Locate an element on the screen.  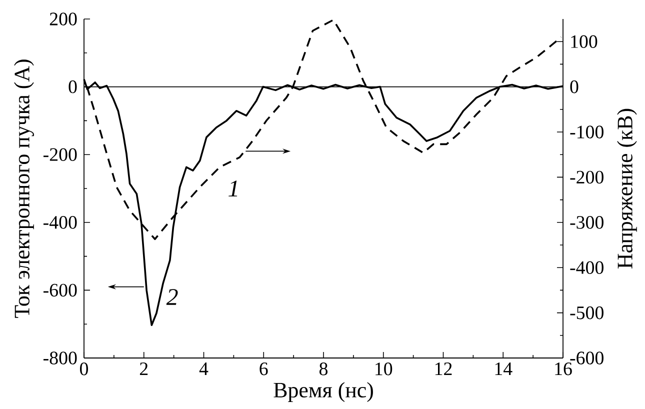
y2-tick-label: -300 is located at coordinates (587, 222).